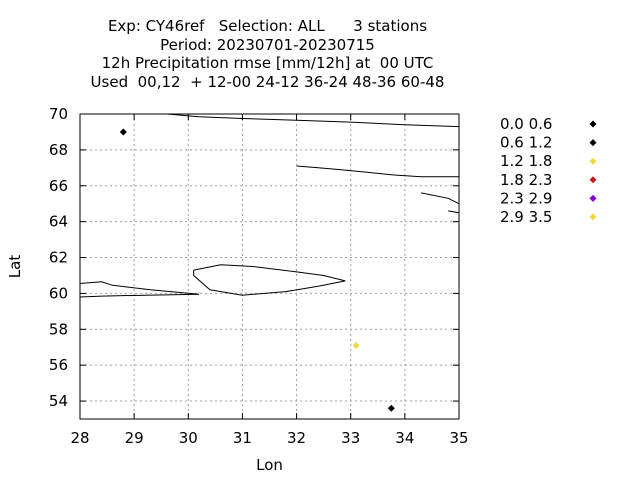 The height and width of the screenshot is (480, 640). I want to click on x-tick-label: 35, so click(458, 438).